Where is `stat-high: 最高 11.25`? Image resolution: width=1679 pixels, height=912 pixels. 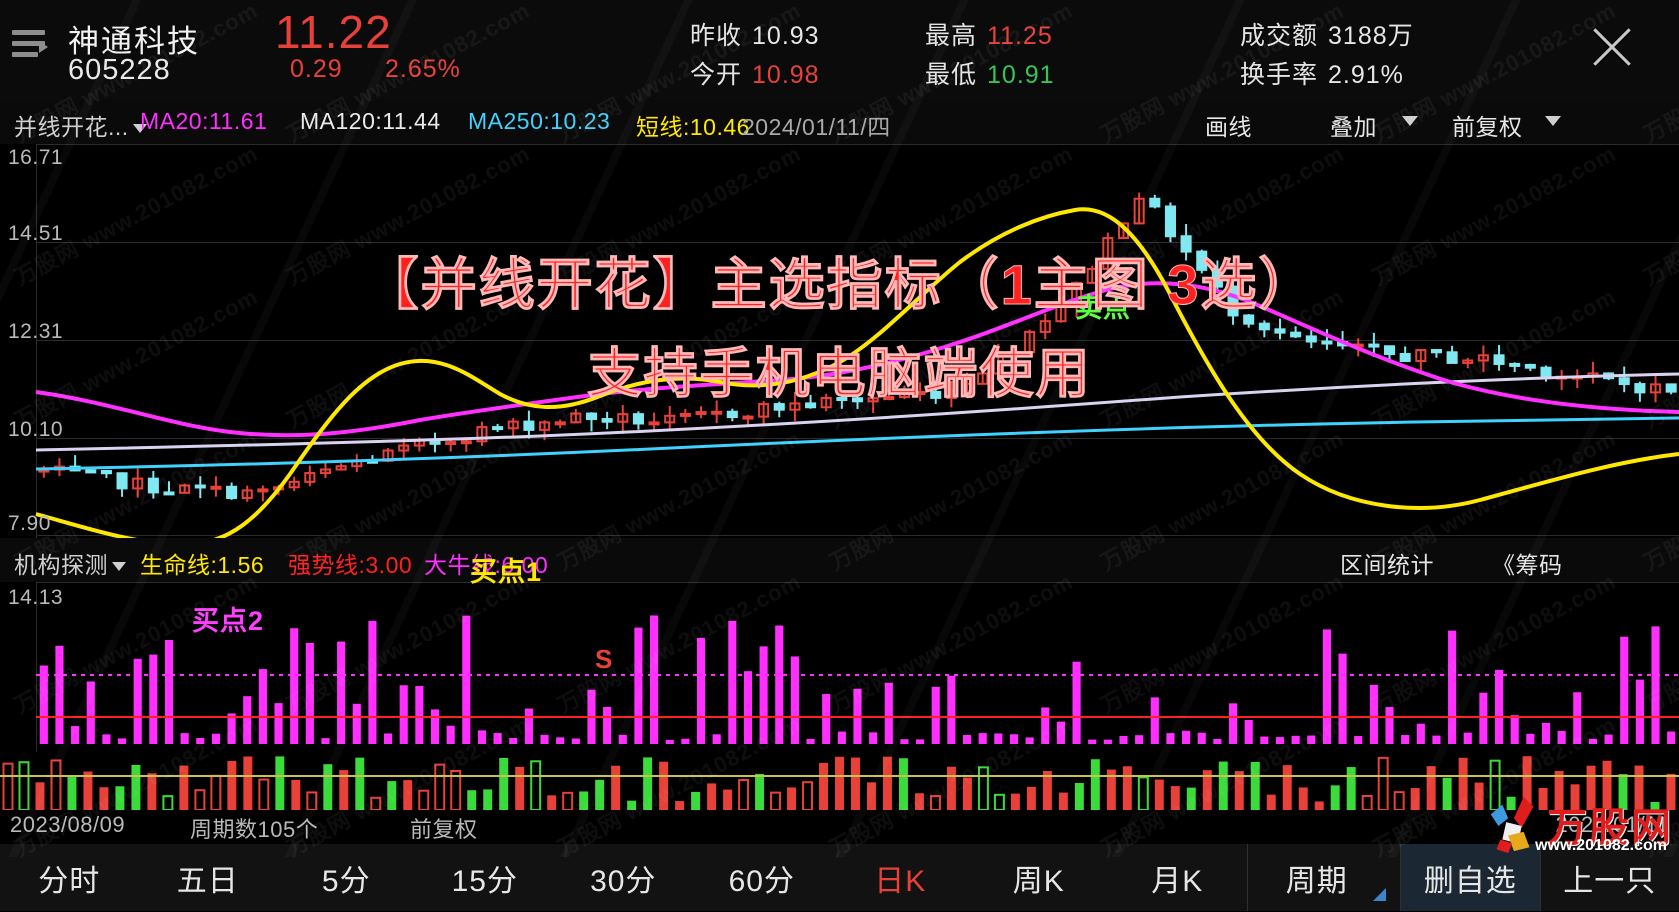
stat-high: 最高 11.25 is located at coordinates (989, 34).